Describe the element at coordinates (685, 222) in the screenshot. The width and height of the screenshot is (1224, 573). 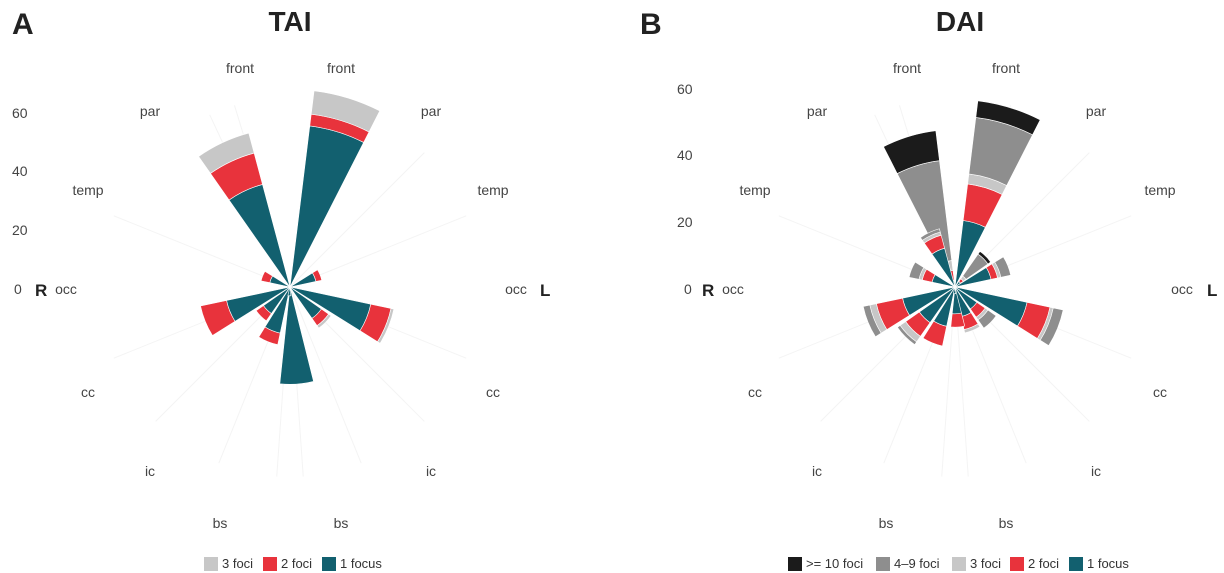
I see `panel-b-tick-20: 20` at that location.